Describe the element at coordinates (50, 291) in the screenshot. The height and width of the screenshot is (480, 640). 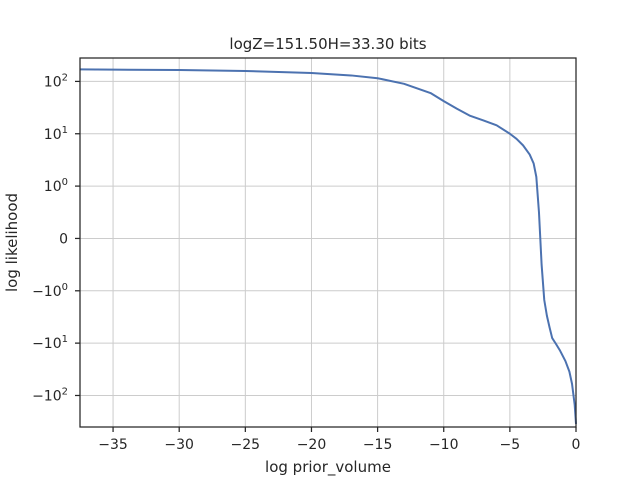
I see `y-tick-label: −100` at that location.